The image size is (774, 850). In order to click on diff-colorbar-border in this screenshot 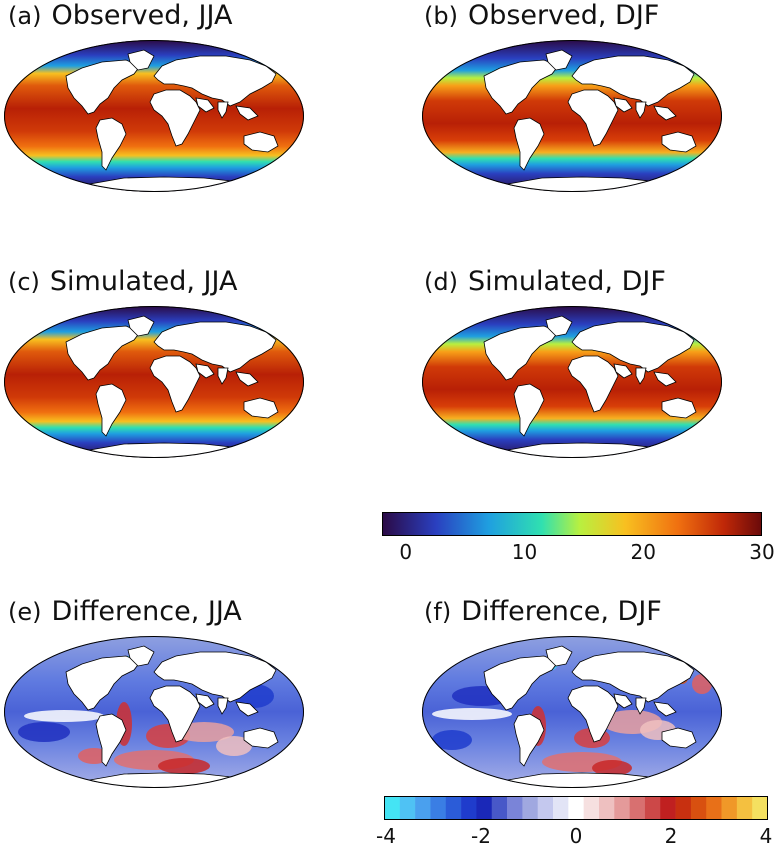, I will do `click(576, 808)`.